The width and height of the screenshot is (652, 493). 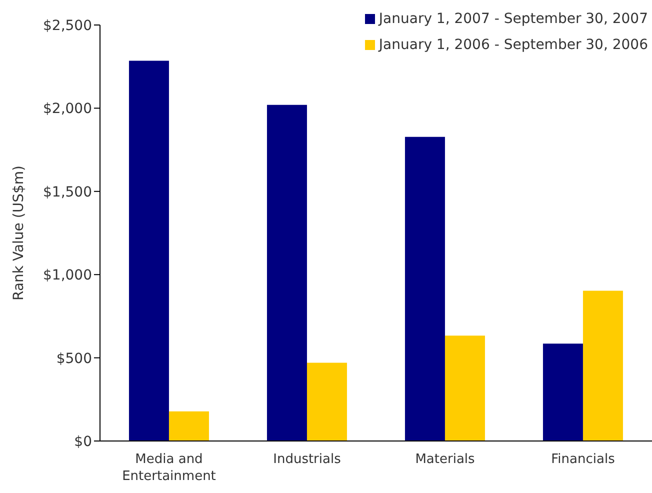 What do you see at coordinates (67, 276) in the screenshot?
I see `y-tick-label: $1,000` at bounding box center [67, 276].